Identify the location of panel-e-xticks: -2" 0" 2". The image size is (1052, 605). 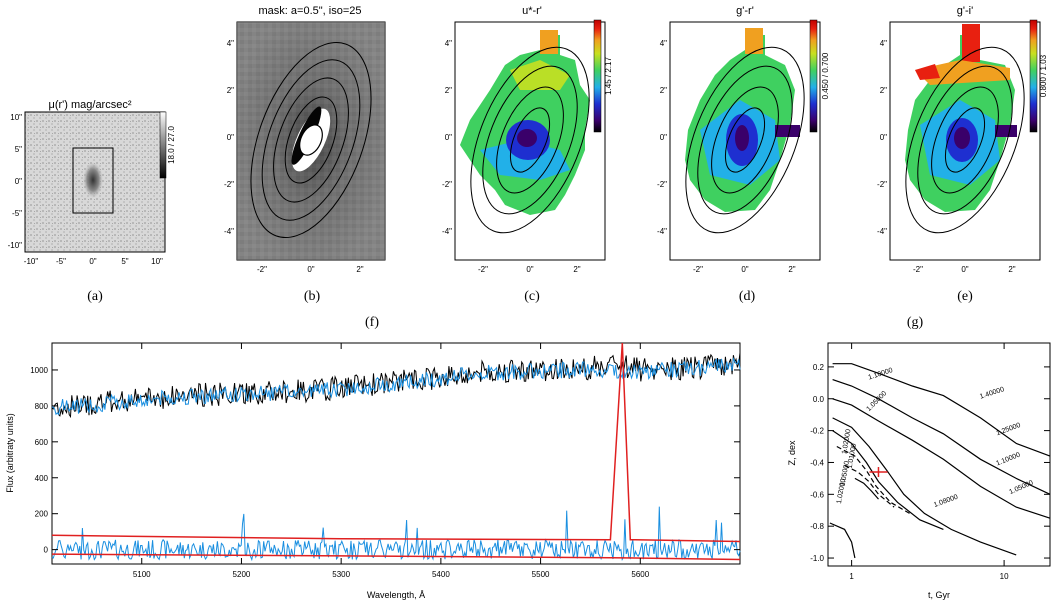
(964, 269).